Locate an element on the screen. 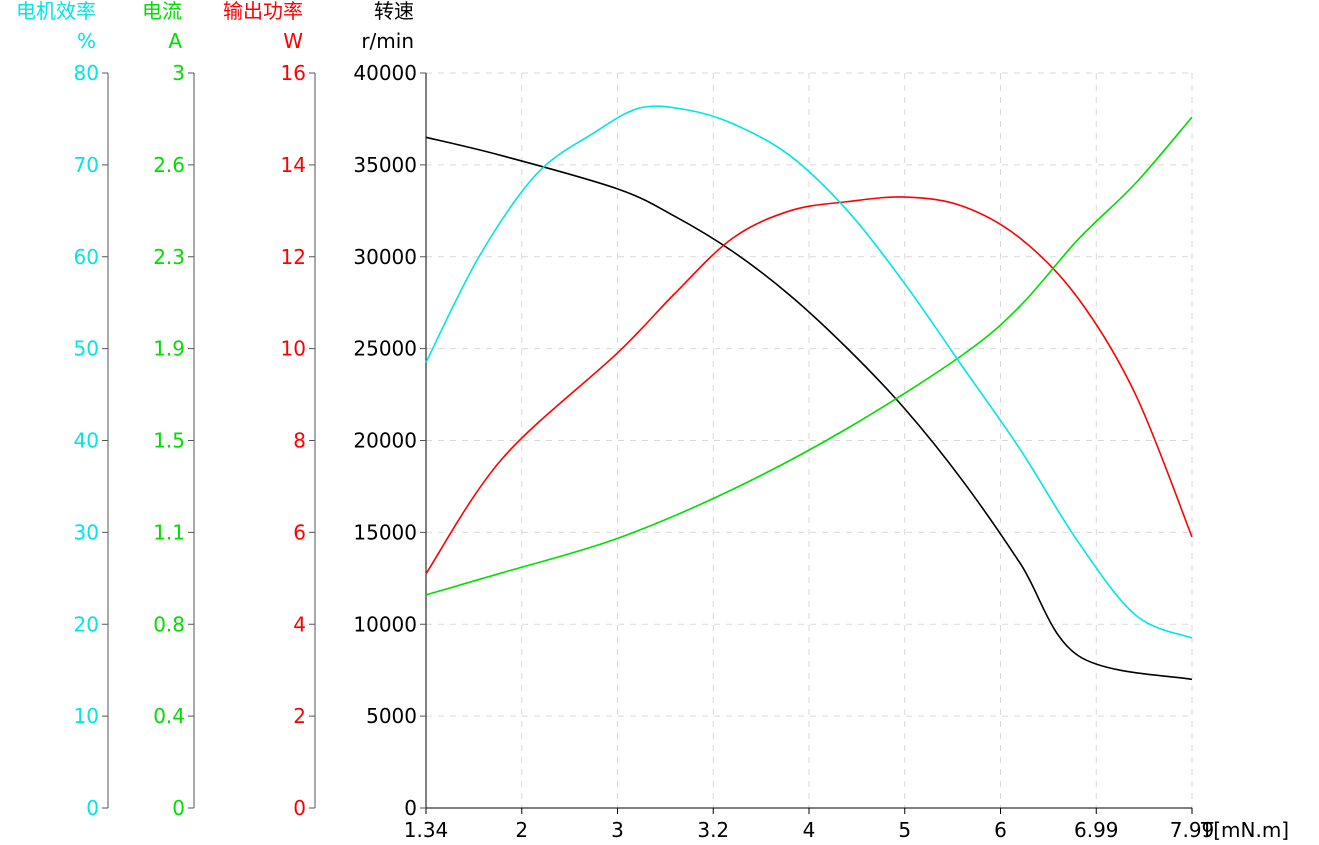 The image size is (1319, 845). x-tick-label: 4 is located at coordinates (809, 830).